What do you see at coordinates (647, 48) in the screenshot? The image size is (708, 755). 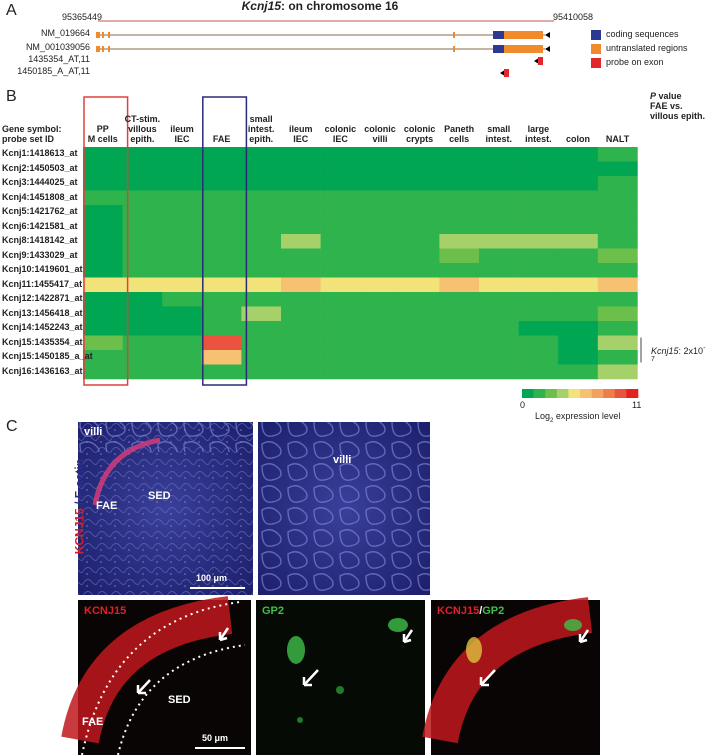 I see `legend-label: untranslated regions` at bounding box center [647, 48].